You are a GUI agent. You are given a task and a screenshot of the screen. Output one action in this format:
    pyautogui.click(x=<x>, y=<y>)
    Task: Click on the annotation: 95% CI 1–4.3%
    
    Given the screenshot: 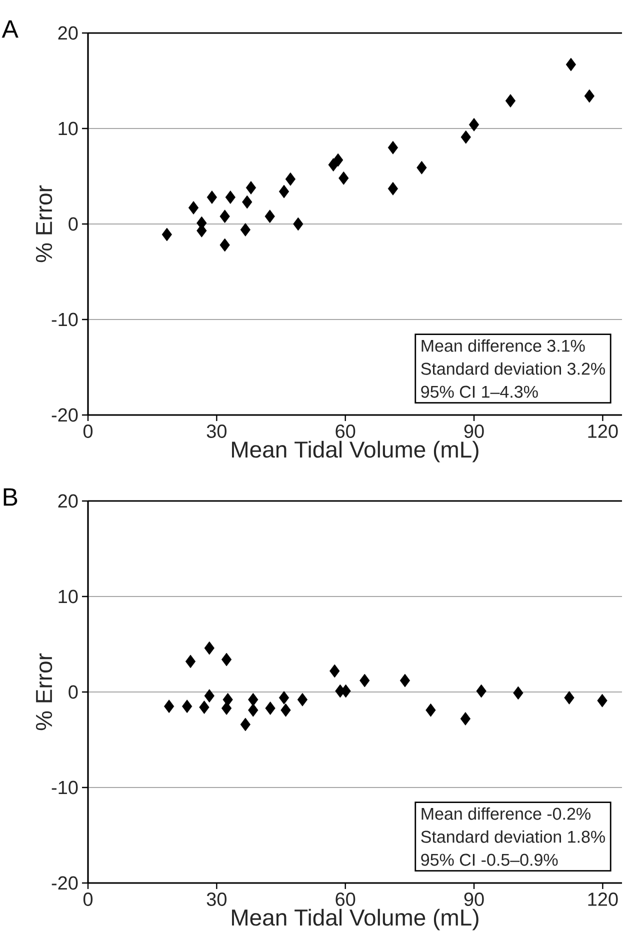 What is the action you would take?
    pyautogui.click(x=479, y=392)
    